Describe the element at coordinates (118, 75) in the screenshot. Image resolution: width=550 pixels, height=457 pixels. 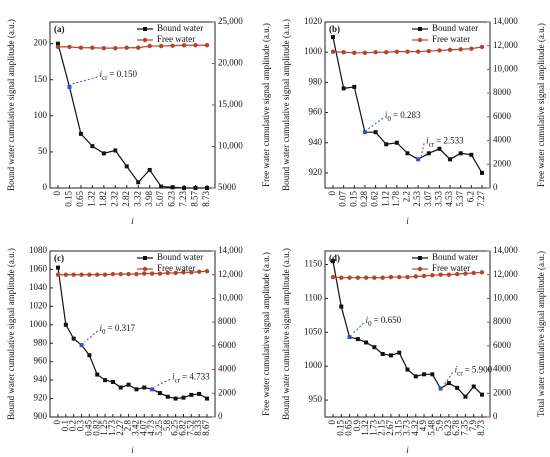
I see `annotation: icr = 0.150` at that location.